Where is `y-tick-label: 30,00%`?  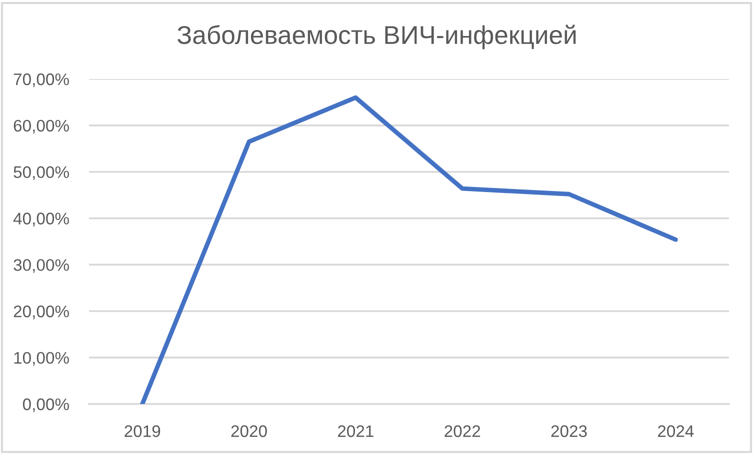 y-tick-label: 30,00% is located at coordinates (41, 266).